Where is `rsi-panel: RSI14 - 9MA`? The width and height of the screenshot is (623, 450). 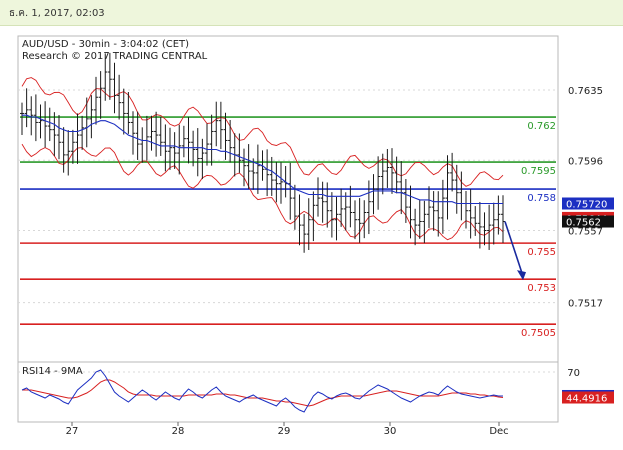
rsi-panel: RSI14 - 9MA is located at coordinates (288, 392).